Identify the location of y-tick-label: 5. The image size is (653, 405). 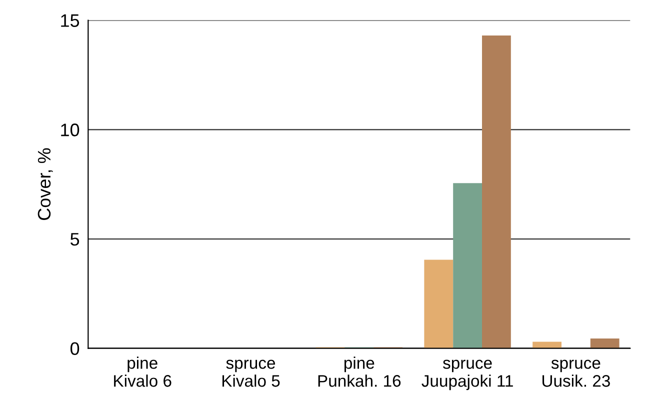
(75, 239).